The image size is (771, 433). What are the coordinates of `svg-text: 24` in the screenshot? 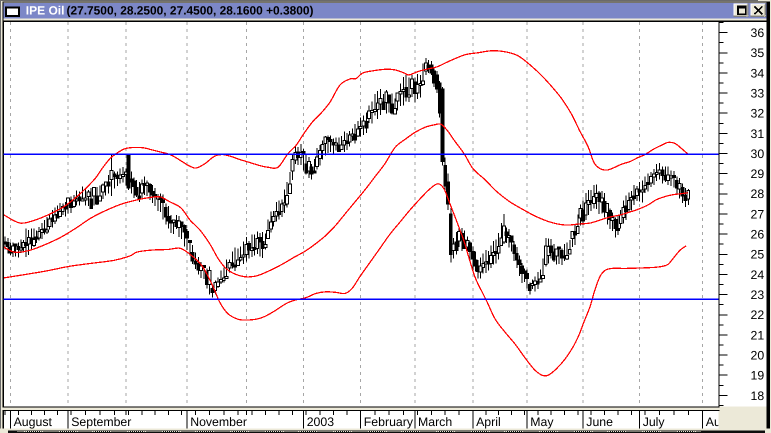 It's located at (758, 275).